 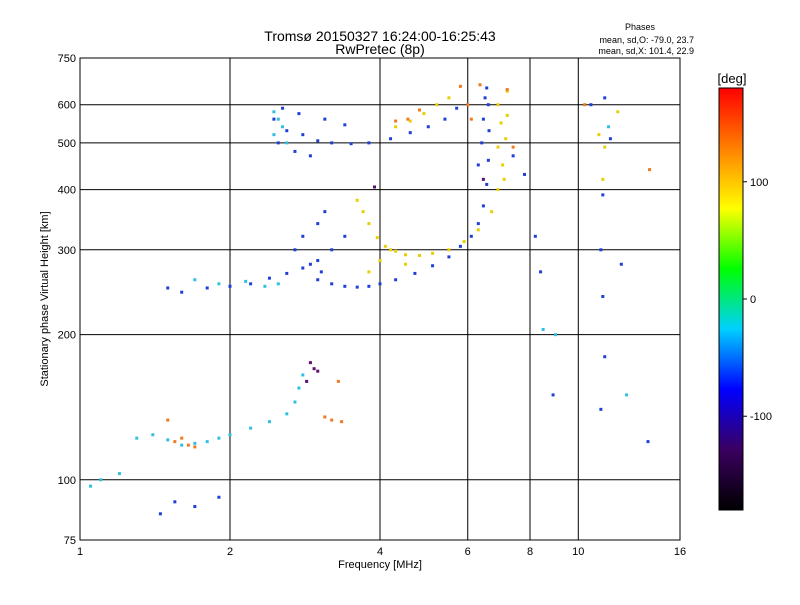 I want to click on legend-line-x: mean, sd,X: 101.4, 22.9, so click(x=646, y=51).